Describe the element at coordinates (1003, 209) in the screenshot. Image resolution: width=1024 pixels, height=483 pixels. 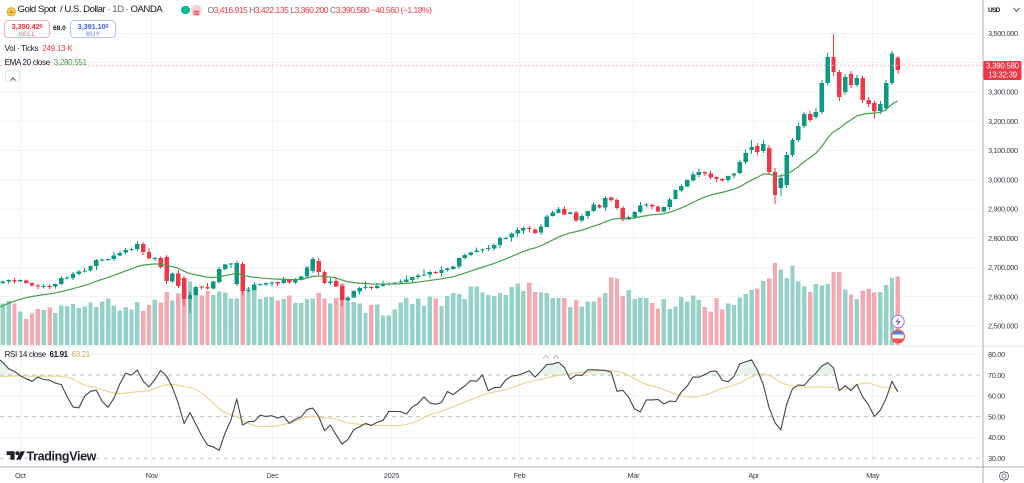
I see `svg-text: 2,900.000` at that location.